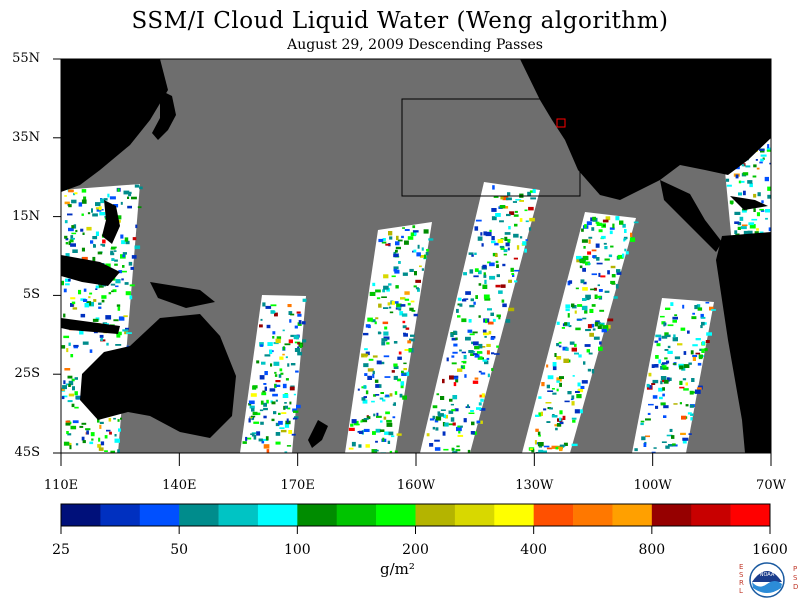  I want to click on colorbar-segment, so click(356, 515).